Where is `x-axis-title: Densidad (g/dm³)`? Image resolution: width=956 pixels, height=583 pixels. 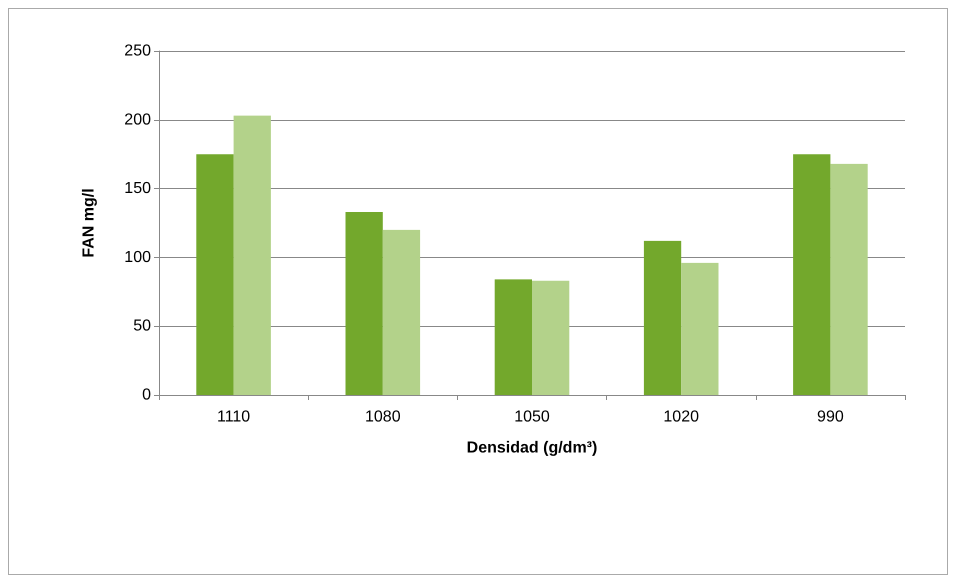
x-axis-title: Densidad (g/dm³) is located at coordinates (532, 448).